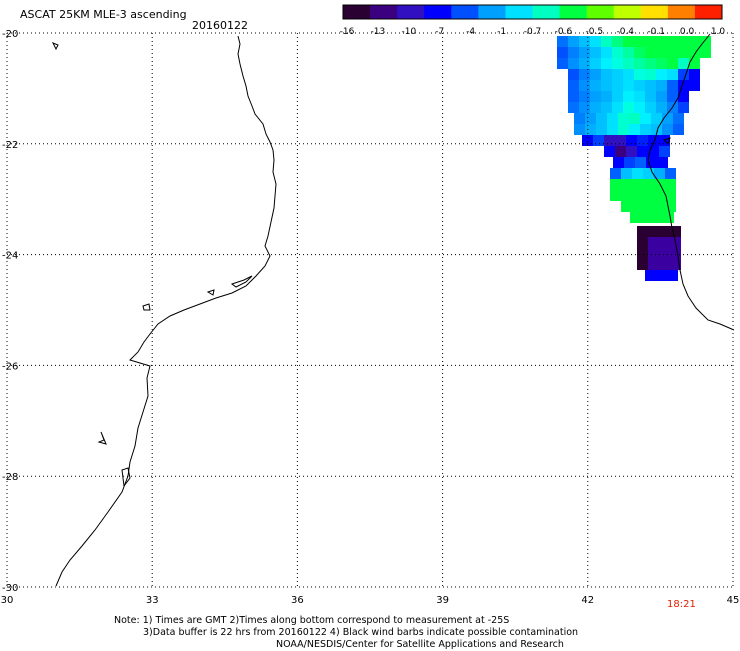 The image size is (740, 651). Describe the element at coordinates (297, 600) in the screenshot. I see `longitude-label: 36` at that location.